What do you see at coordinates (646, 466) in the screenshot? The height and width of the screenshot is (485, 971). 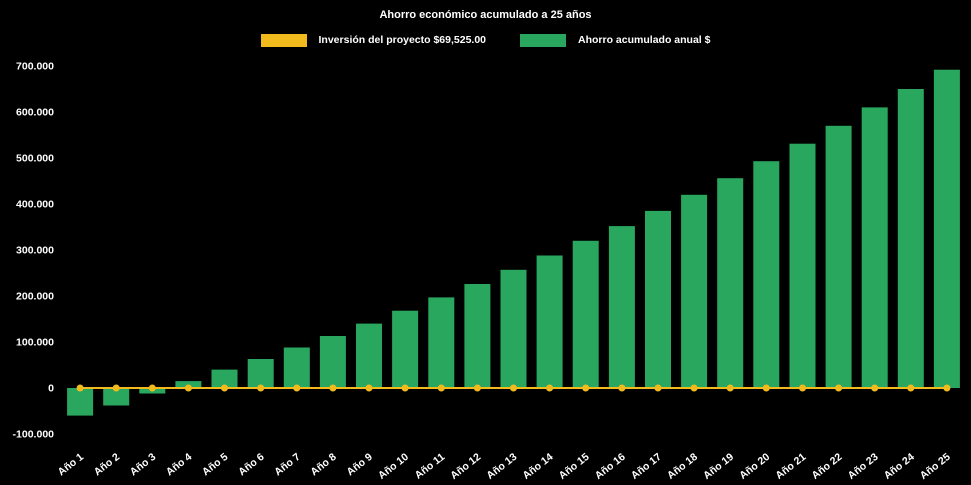 I see `x-axis-label: Año 17` at bounding box center [646, 466].